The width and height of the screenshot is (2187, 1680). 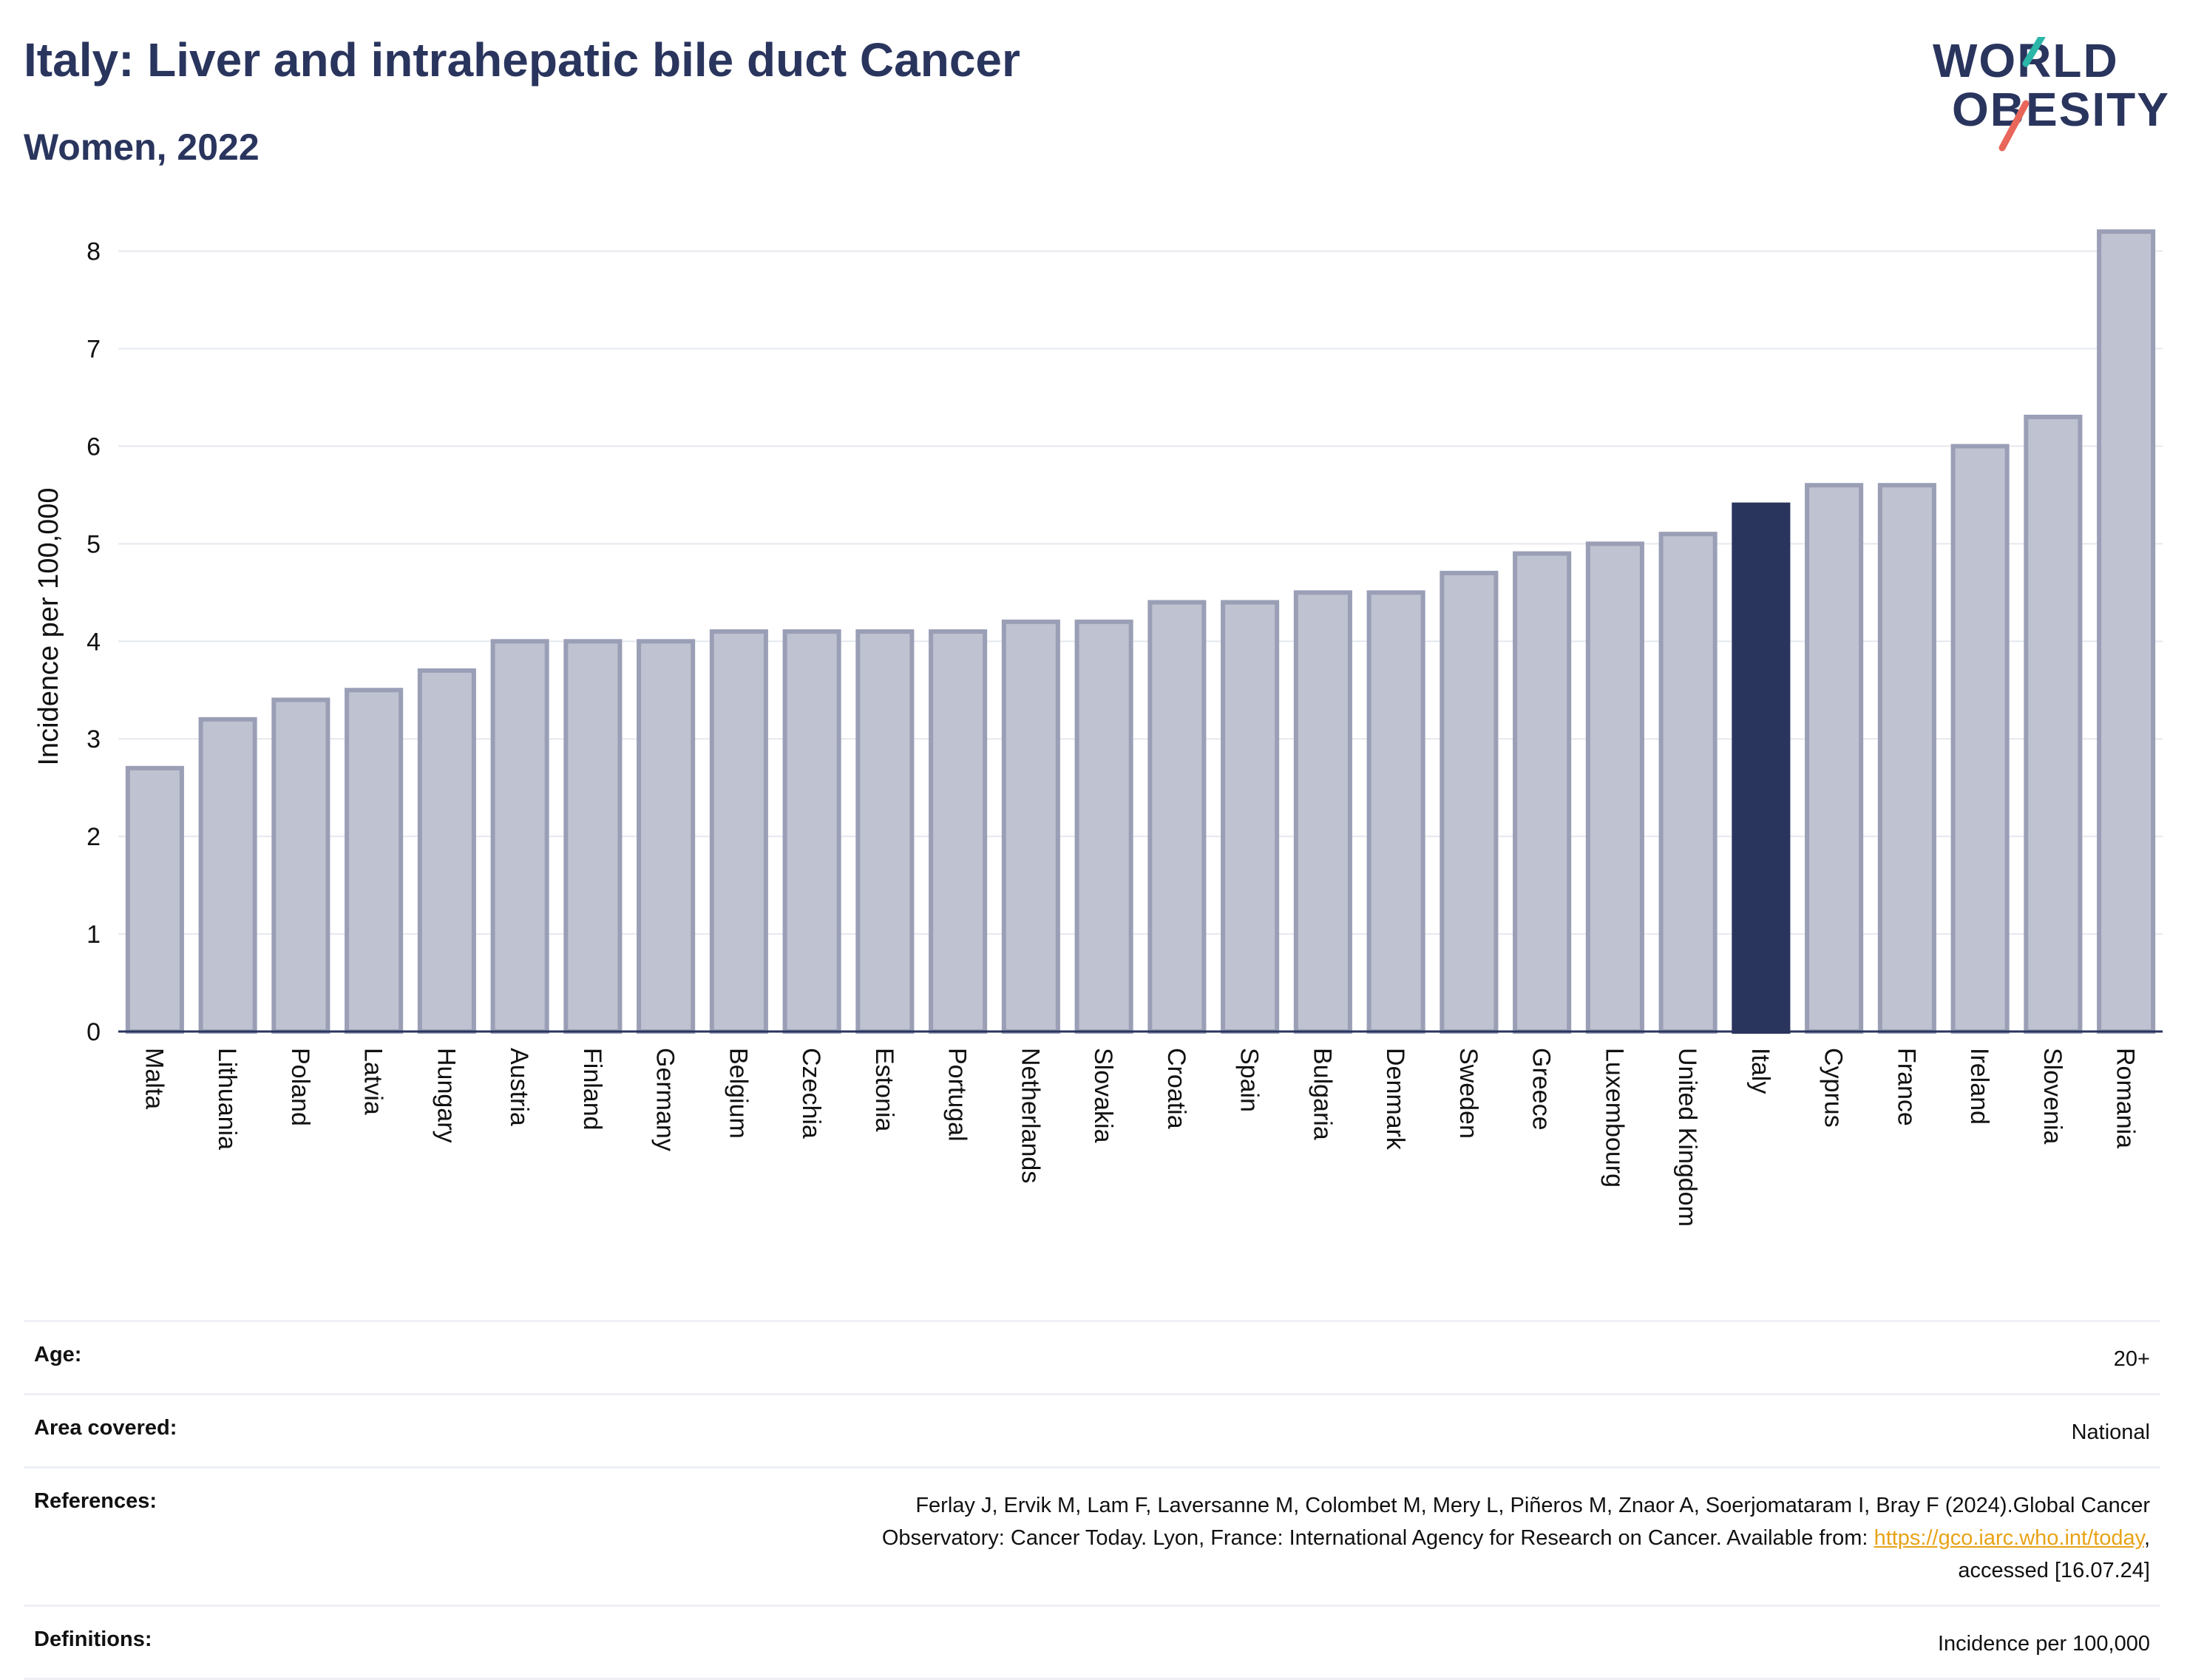 What do you see at coordinates (1395, 1100) in the screenshot?
I see `x-tick-label: Denmark` at bounding box center [1395, 1100].